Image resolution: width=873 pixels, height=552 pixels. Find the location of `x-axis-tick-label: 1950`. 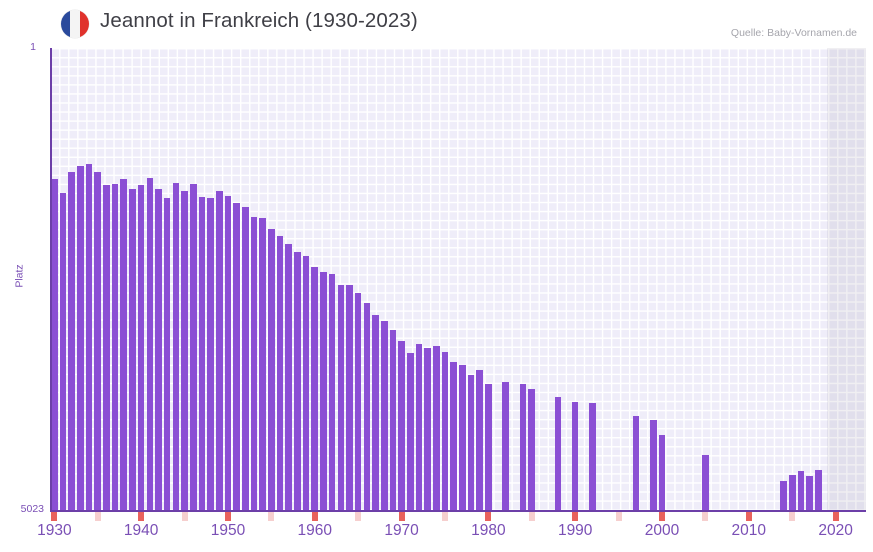

x-axis-tick-label: 1950 is located at coordinates (228, 530).